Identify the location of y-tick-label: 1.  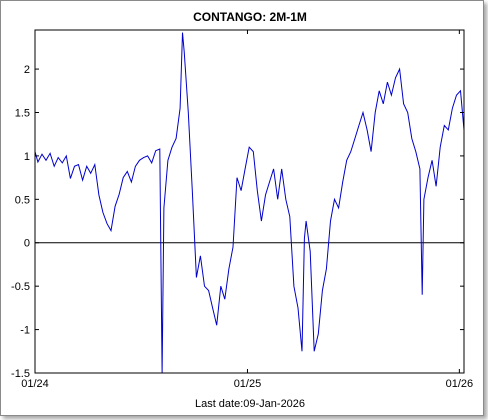
(27, 157).